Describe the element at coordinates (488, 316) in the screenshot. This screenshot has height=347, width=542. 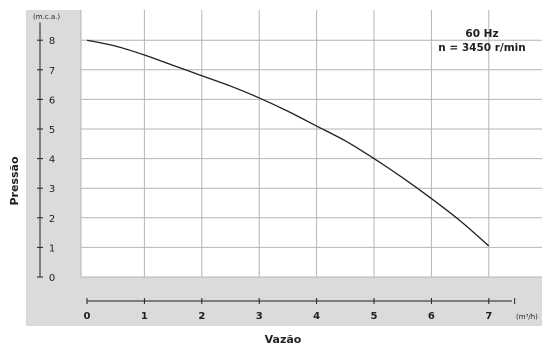
I see `x-tick-label: 7` at that location.